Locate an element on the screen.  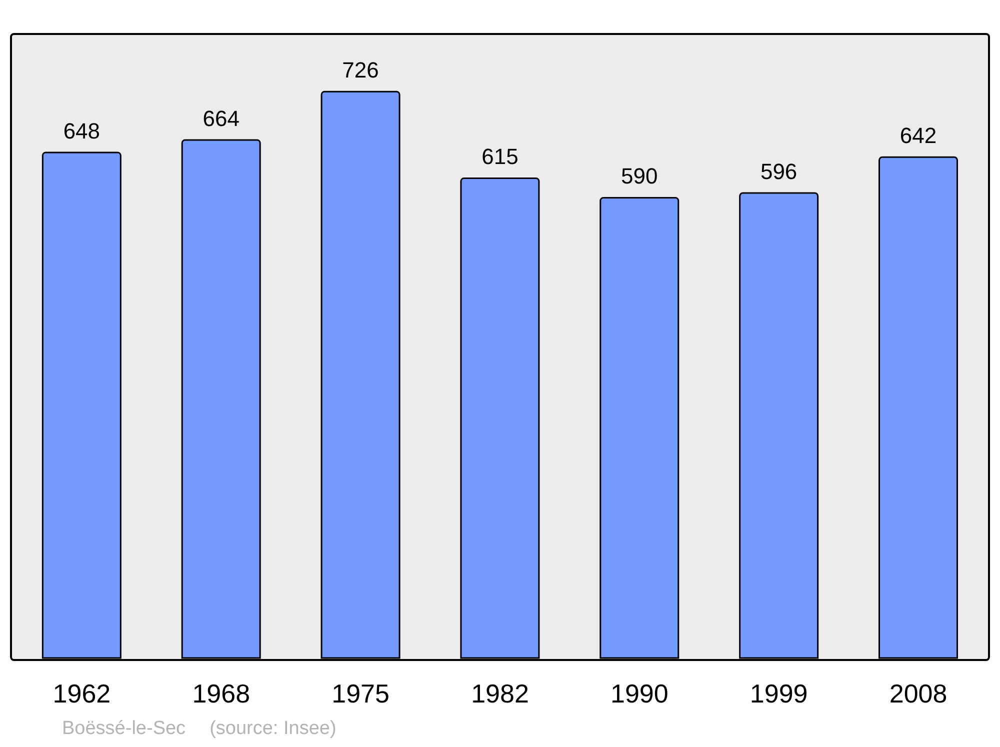
x-tick-label: 1990 is located at coordinates (639, 693).